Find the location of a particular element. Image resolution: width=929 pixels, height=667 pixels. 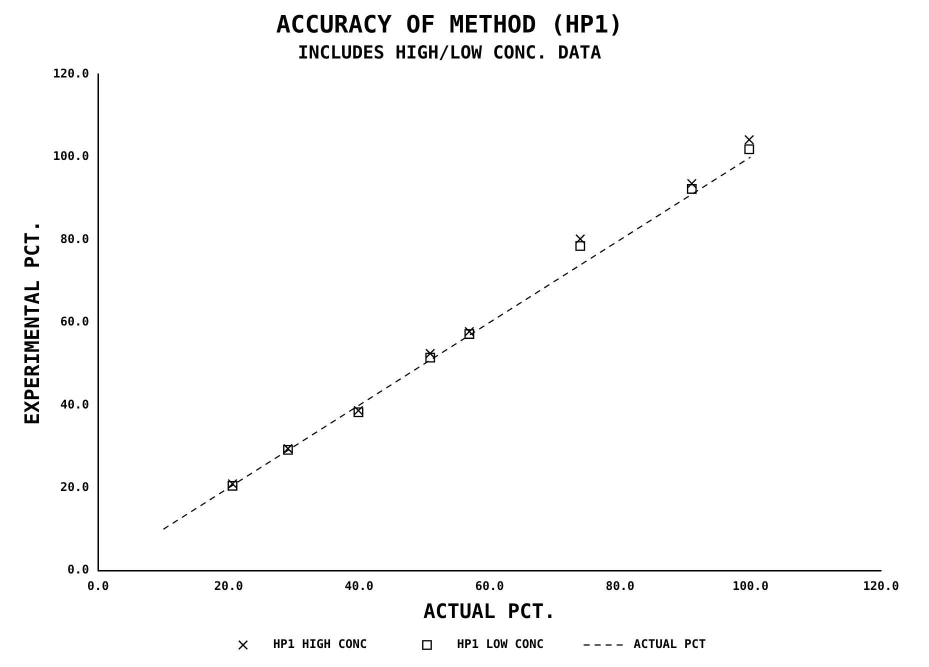

legend-label: HP1 HIGH CONC is located at coordinates (320, 644).